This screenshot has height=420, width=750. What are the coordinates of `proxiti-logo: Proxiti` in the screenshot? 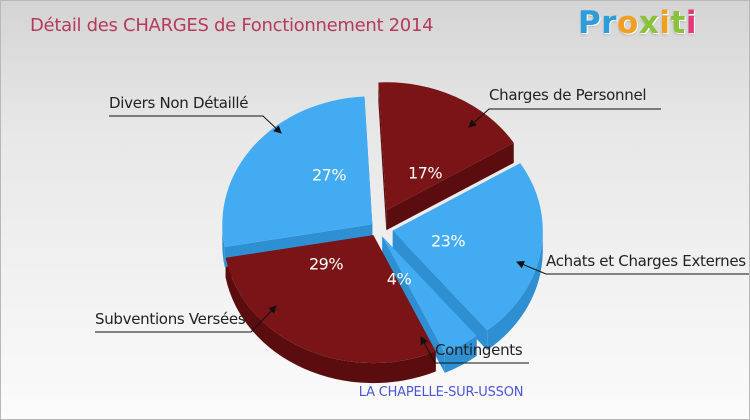 It's located at (637, 23).